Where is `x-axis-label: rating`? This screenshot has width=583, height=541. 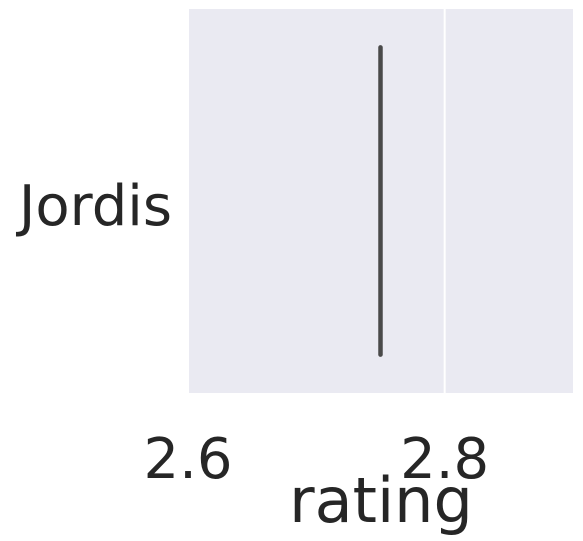 x-axis-label: rating is located at coordinates (381, 500).